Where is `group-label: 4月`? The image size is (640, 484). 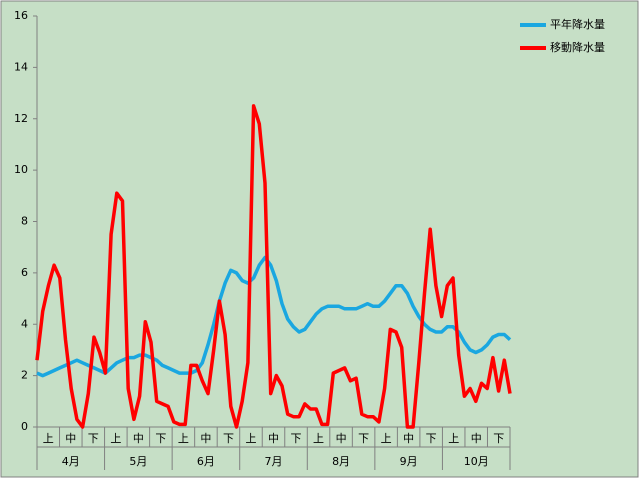 group-label: 4月 is located at coordinates (71, 461).